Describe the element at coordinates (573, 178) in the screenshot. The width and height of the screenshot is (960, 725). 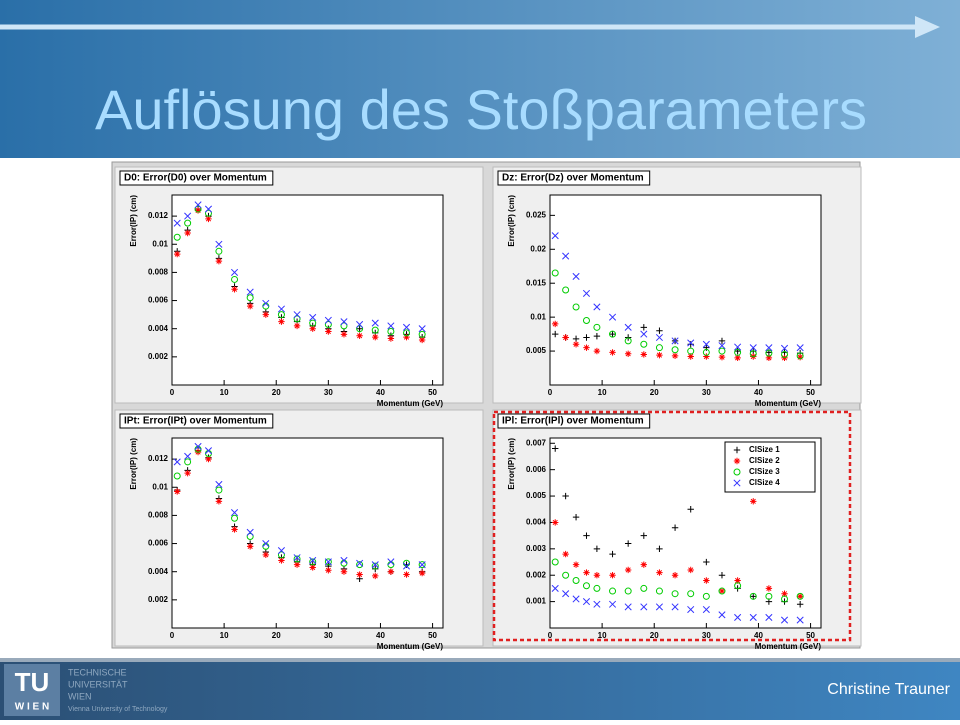
I see `chart-title: Dz: Error(Dz) over Momentum` at that location.